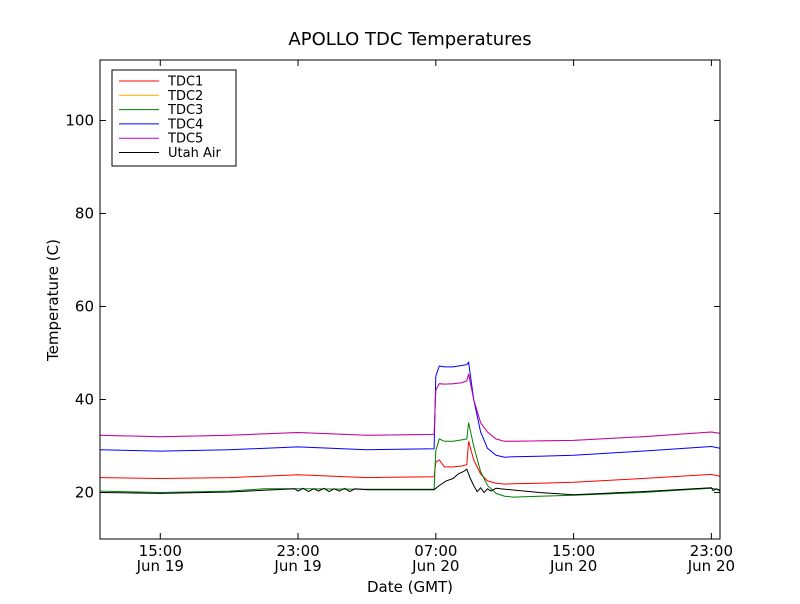 The image size is (800, 604). Describe the element at coordinates (410, 482) in the screenshot. I see `series-line-utah-air` at that location.